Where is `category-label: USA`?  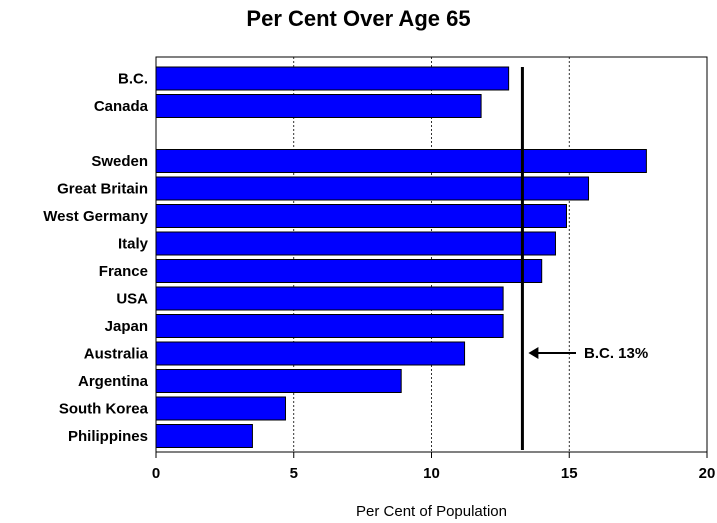 category-label: USA is located at coordinates (132, 299).